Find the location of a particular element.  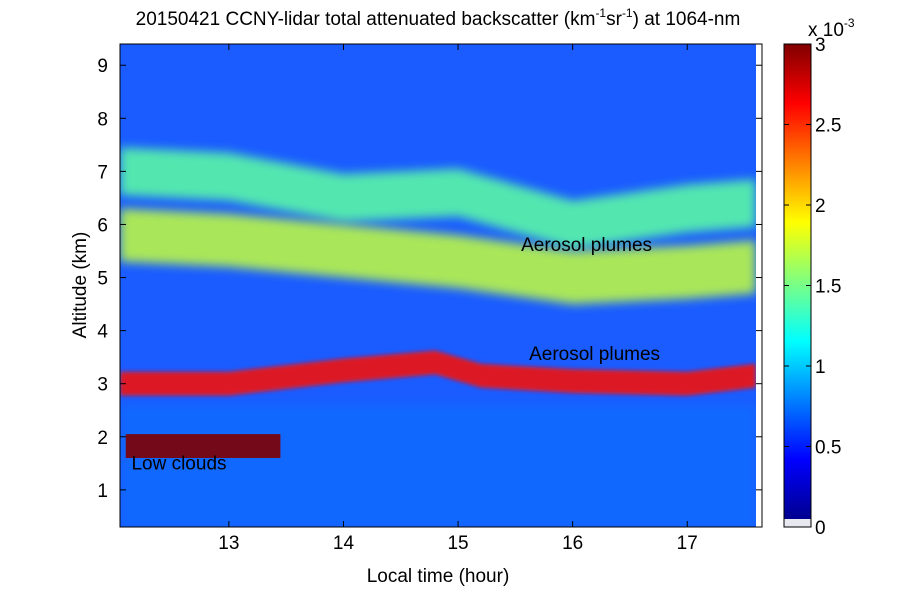

x-tick-label: 15 is located at coordinates (457, 543).